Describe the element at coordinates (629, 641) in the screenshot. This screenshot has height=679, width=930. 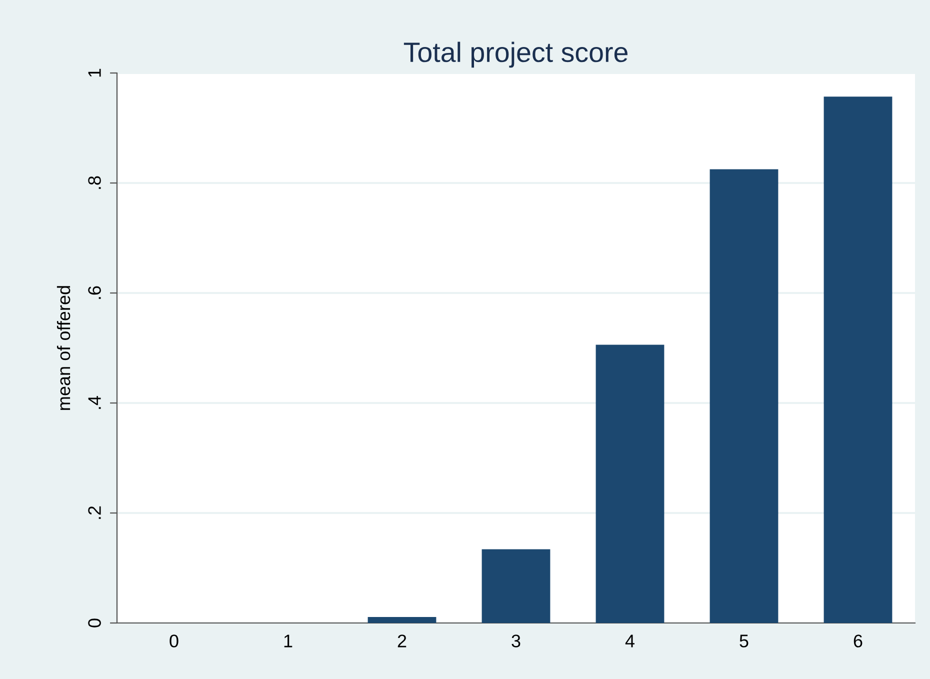
I see `x-tick-label: 4` at that location.